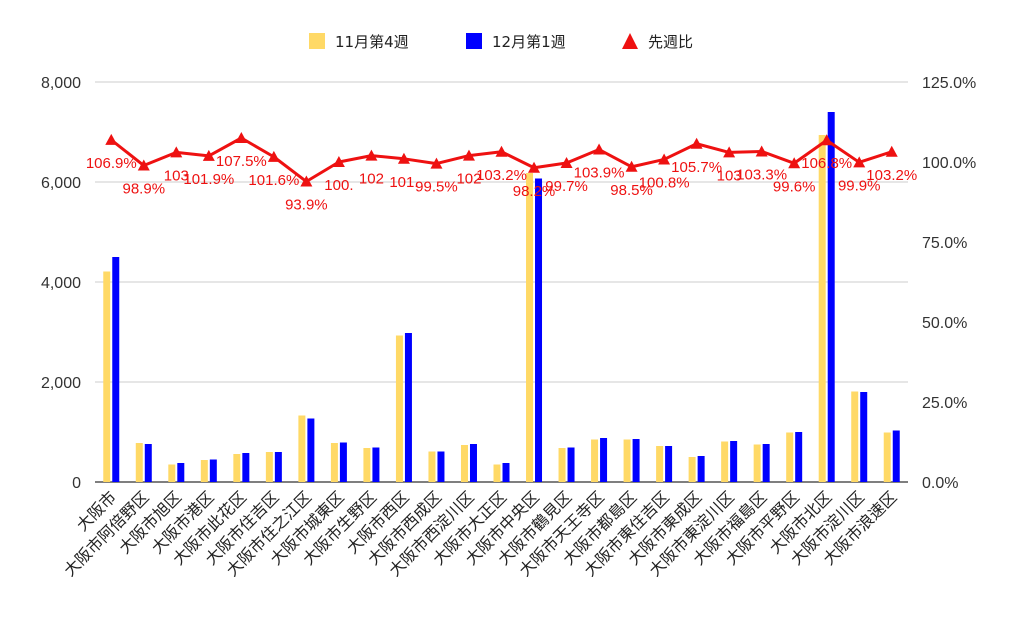 Image resolution: width=1024 pixels, height=633 pixels. I want to click on y-left-tick-label: 2,000, so click(61, 383).